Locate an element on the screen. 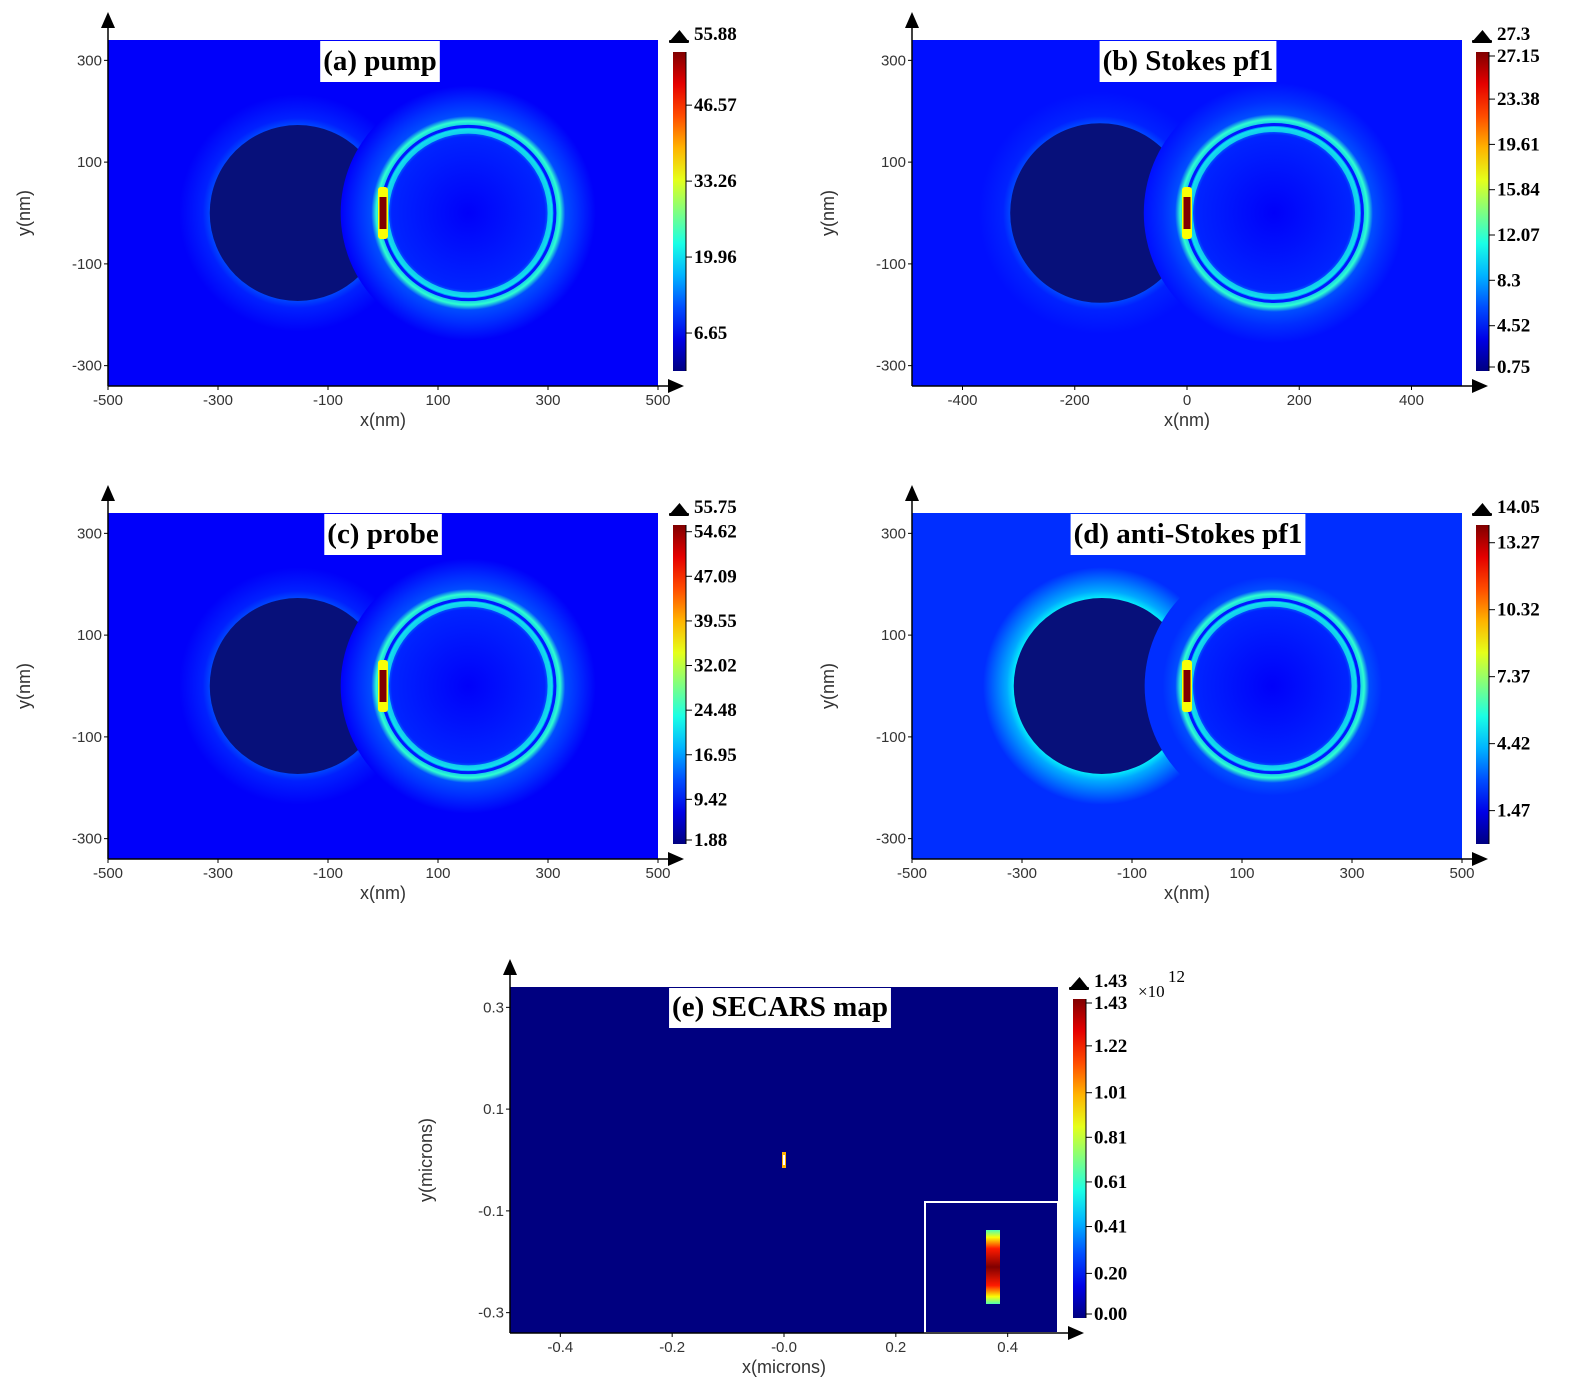 This screenshot has height=1395, width=1570. colorbar-tick-label: 9.42 is located at coordinates (710, 799).